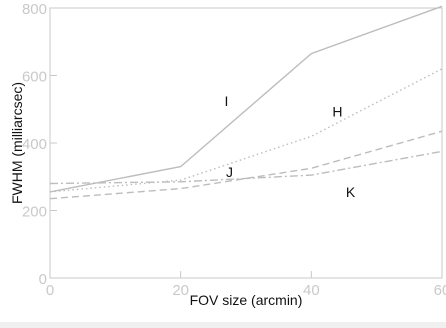  What do you see at coordinates (34, 144) in the screenshot?
I see `y-tick-label: 400` at bounding box center [34, 144].